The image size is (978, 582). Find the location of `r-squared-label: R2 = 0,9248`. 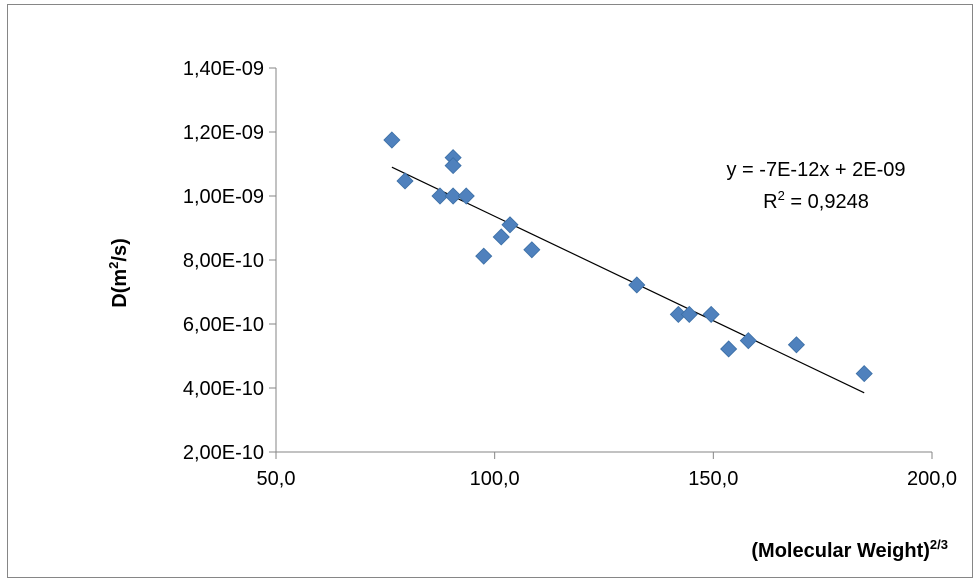

r-squared-label: R2 = 0,9248 is located at coordinates (816, 200).